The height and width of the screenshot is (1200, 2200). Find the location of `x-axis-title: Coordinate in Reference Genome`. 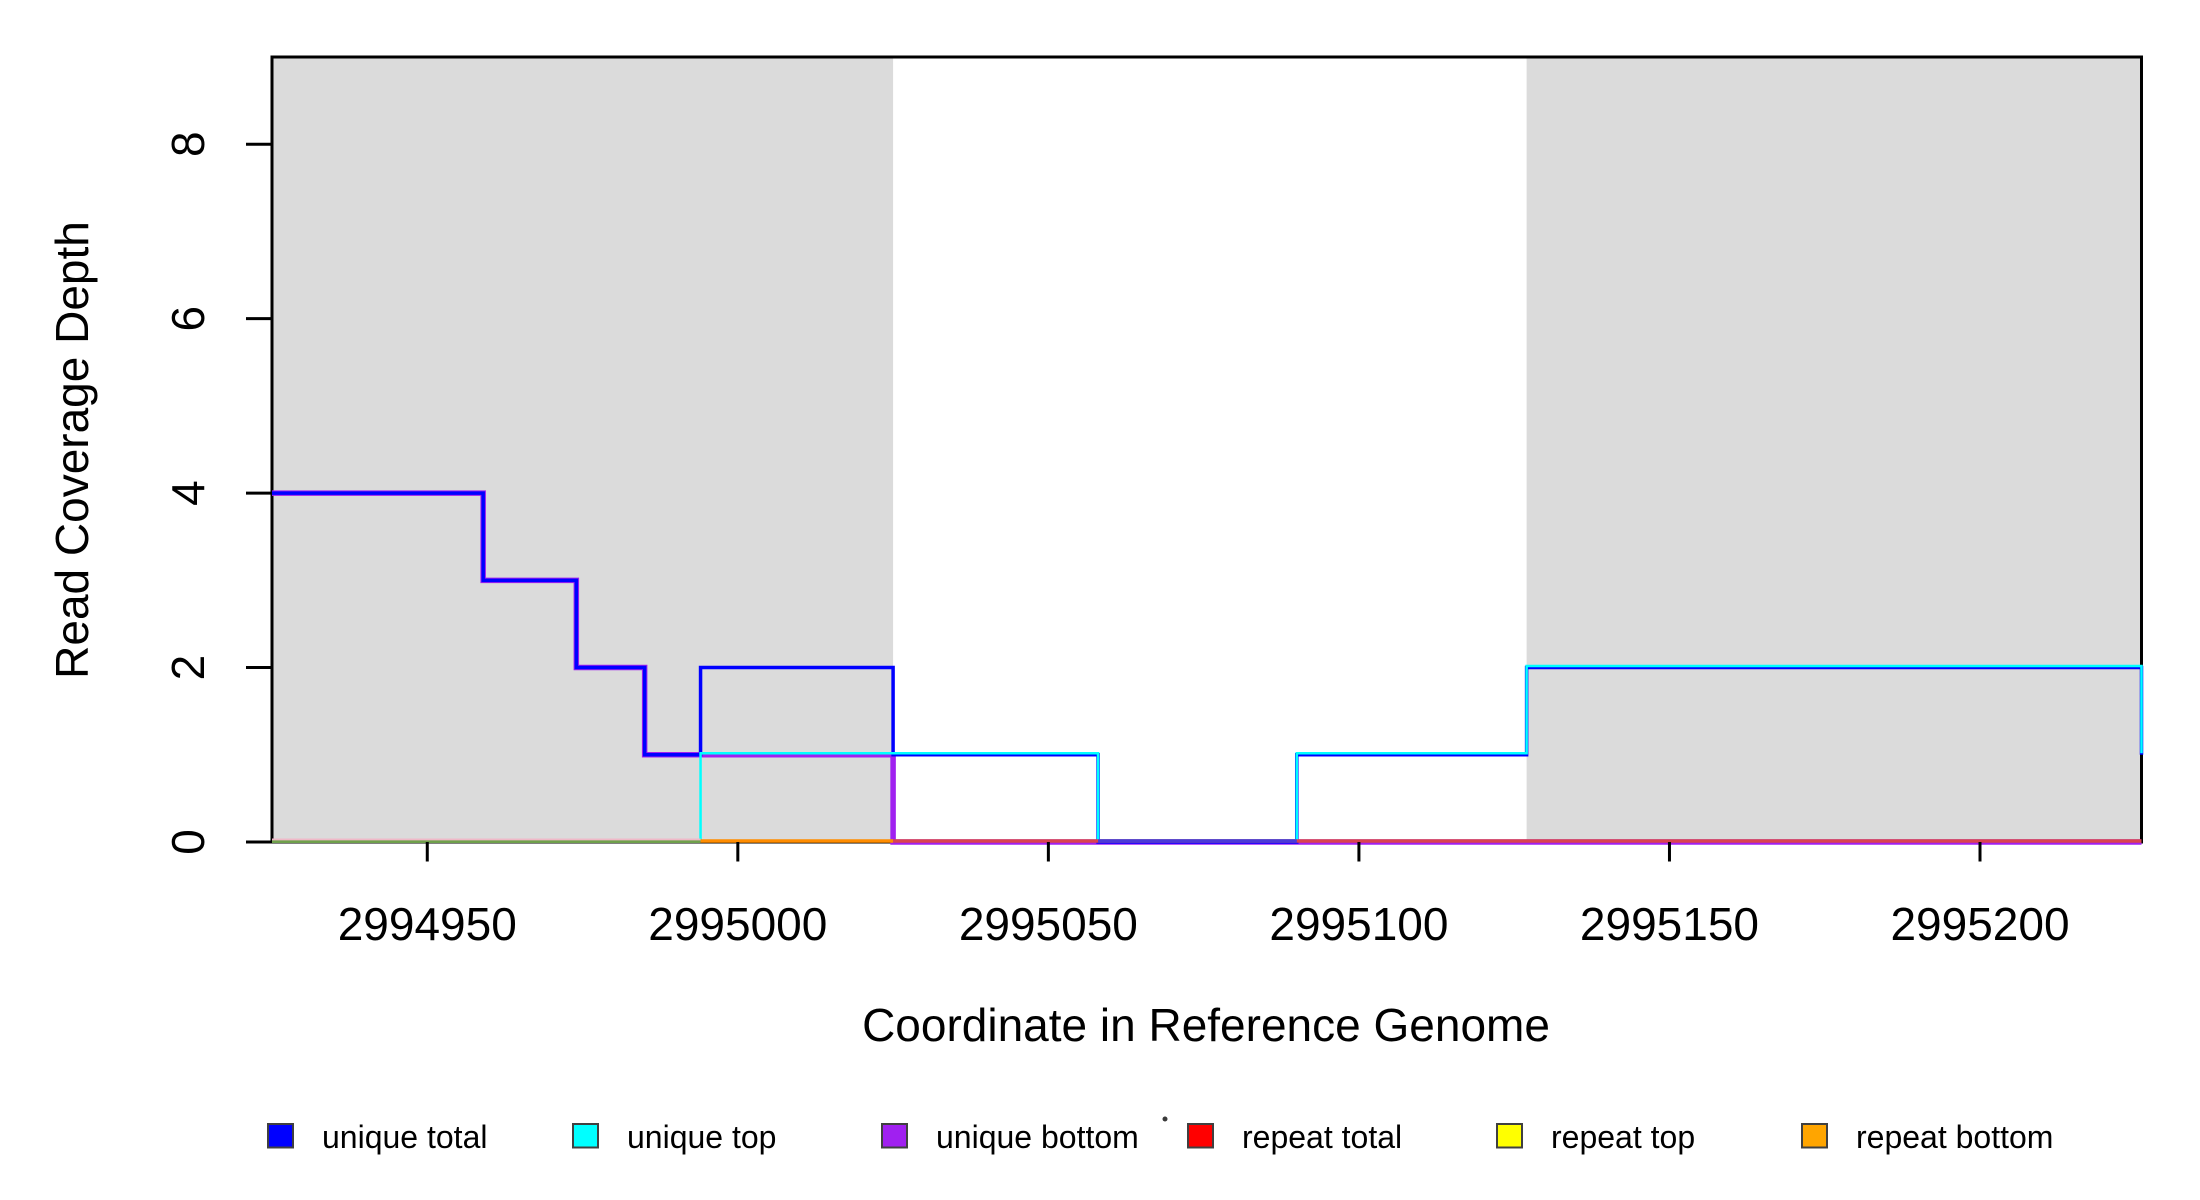

x-axis-title: Coordinate in Reference Genome is located at coordinates (1206, 1025).